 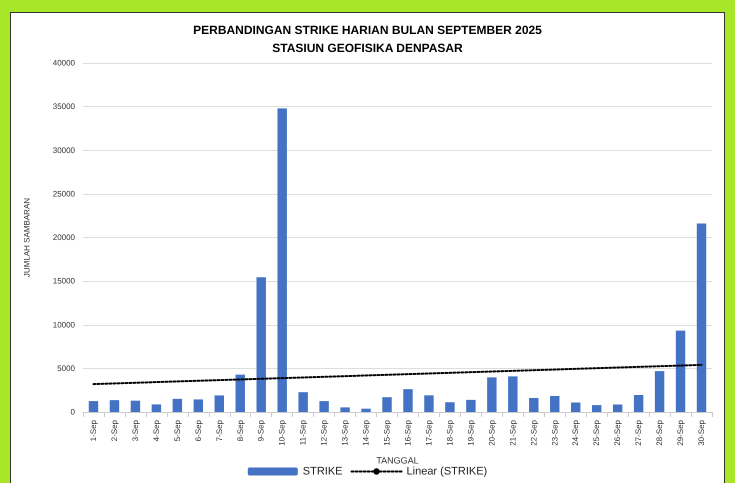 What do you see at coordinates (681, 432) in the screenshot?
I see `x-tick-label: 29-Sep` at bounding box center [681, 432].